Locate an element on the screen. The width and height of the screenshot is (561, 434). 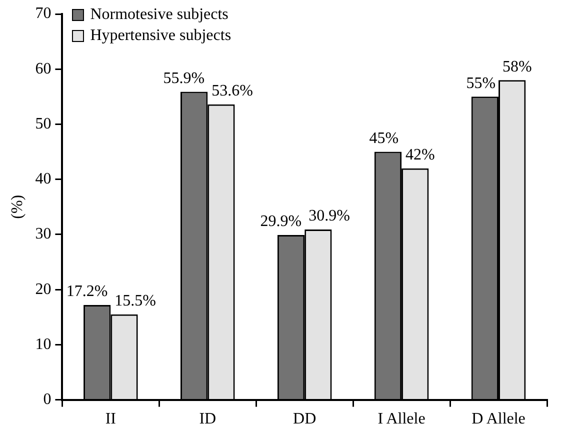
data-label: 42% is located at coordinates (420, 155).